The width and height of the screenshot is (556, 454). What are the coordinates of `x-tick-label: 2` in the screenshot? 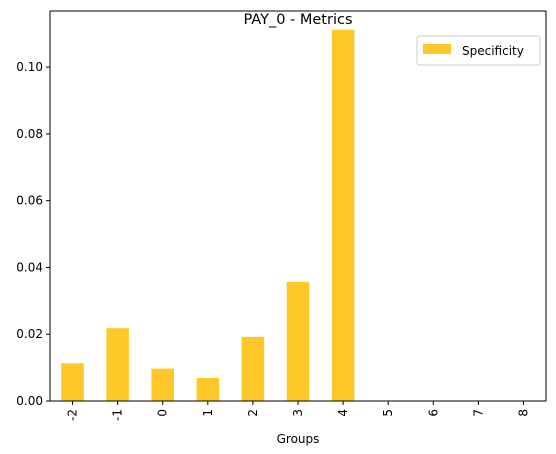 It's located at (253, 413).